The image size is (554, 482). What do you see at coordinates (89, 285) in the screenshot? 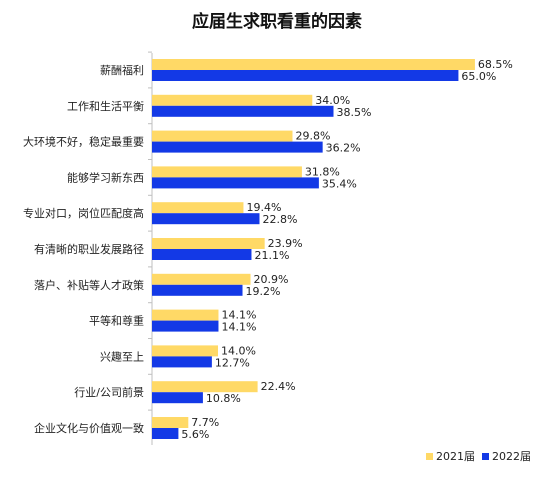
I see `category-label: 落户、补贴等人才政策` at bounding box center [89, 285].